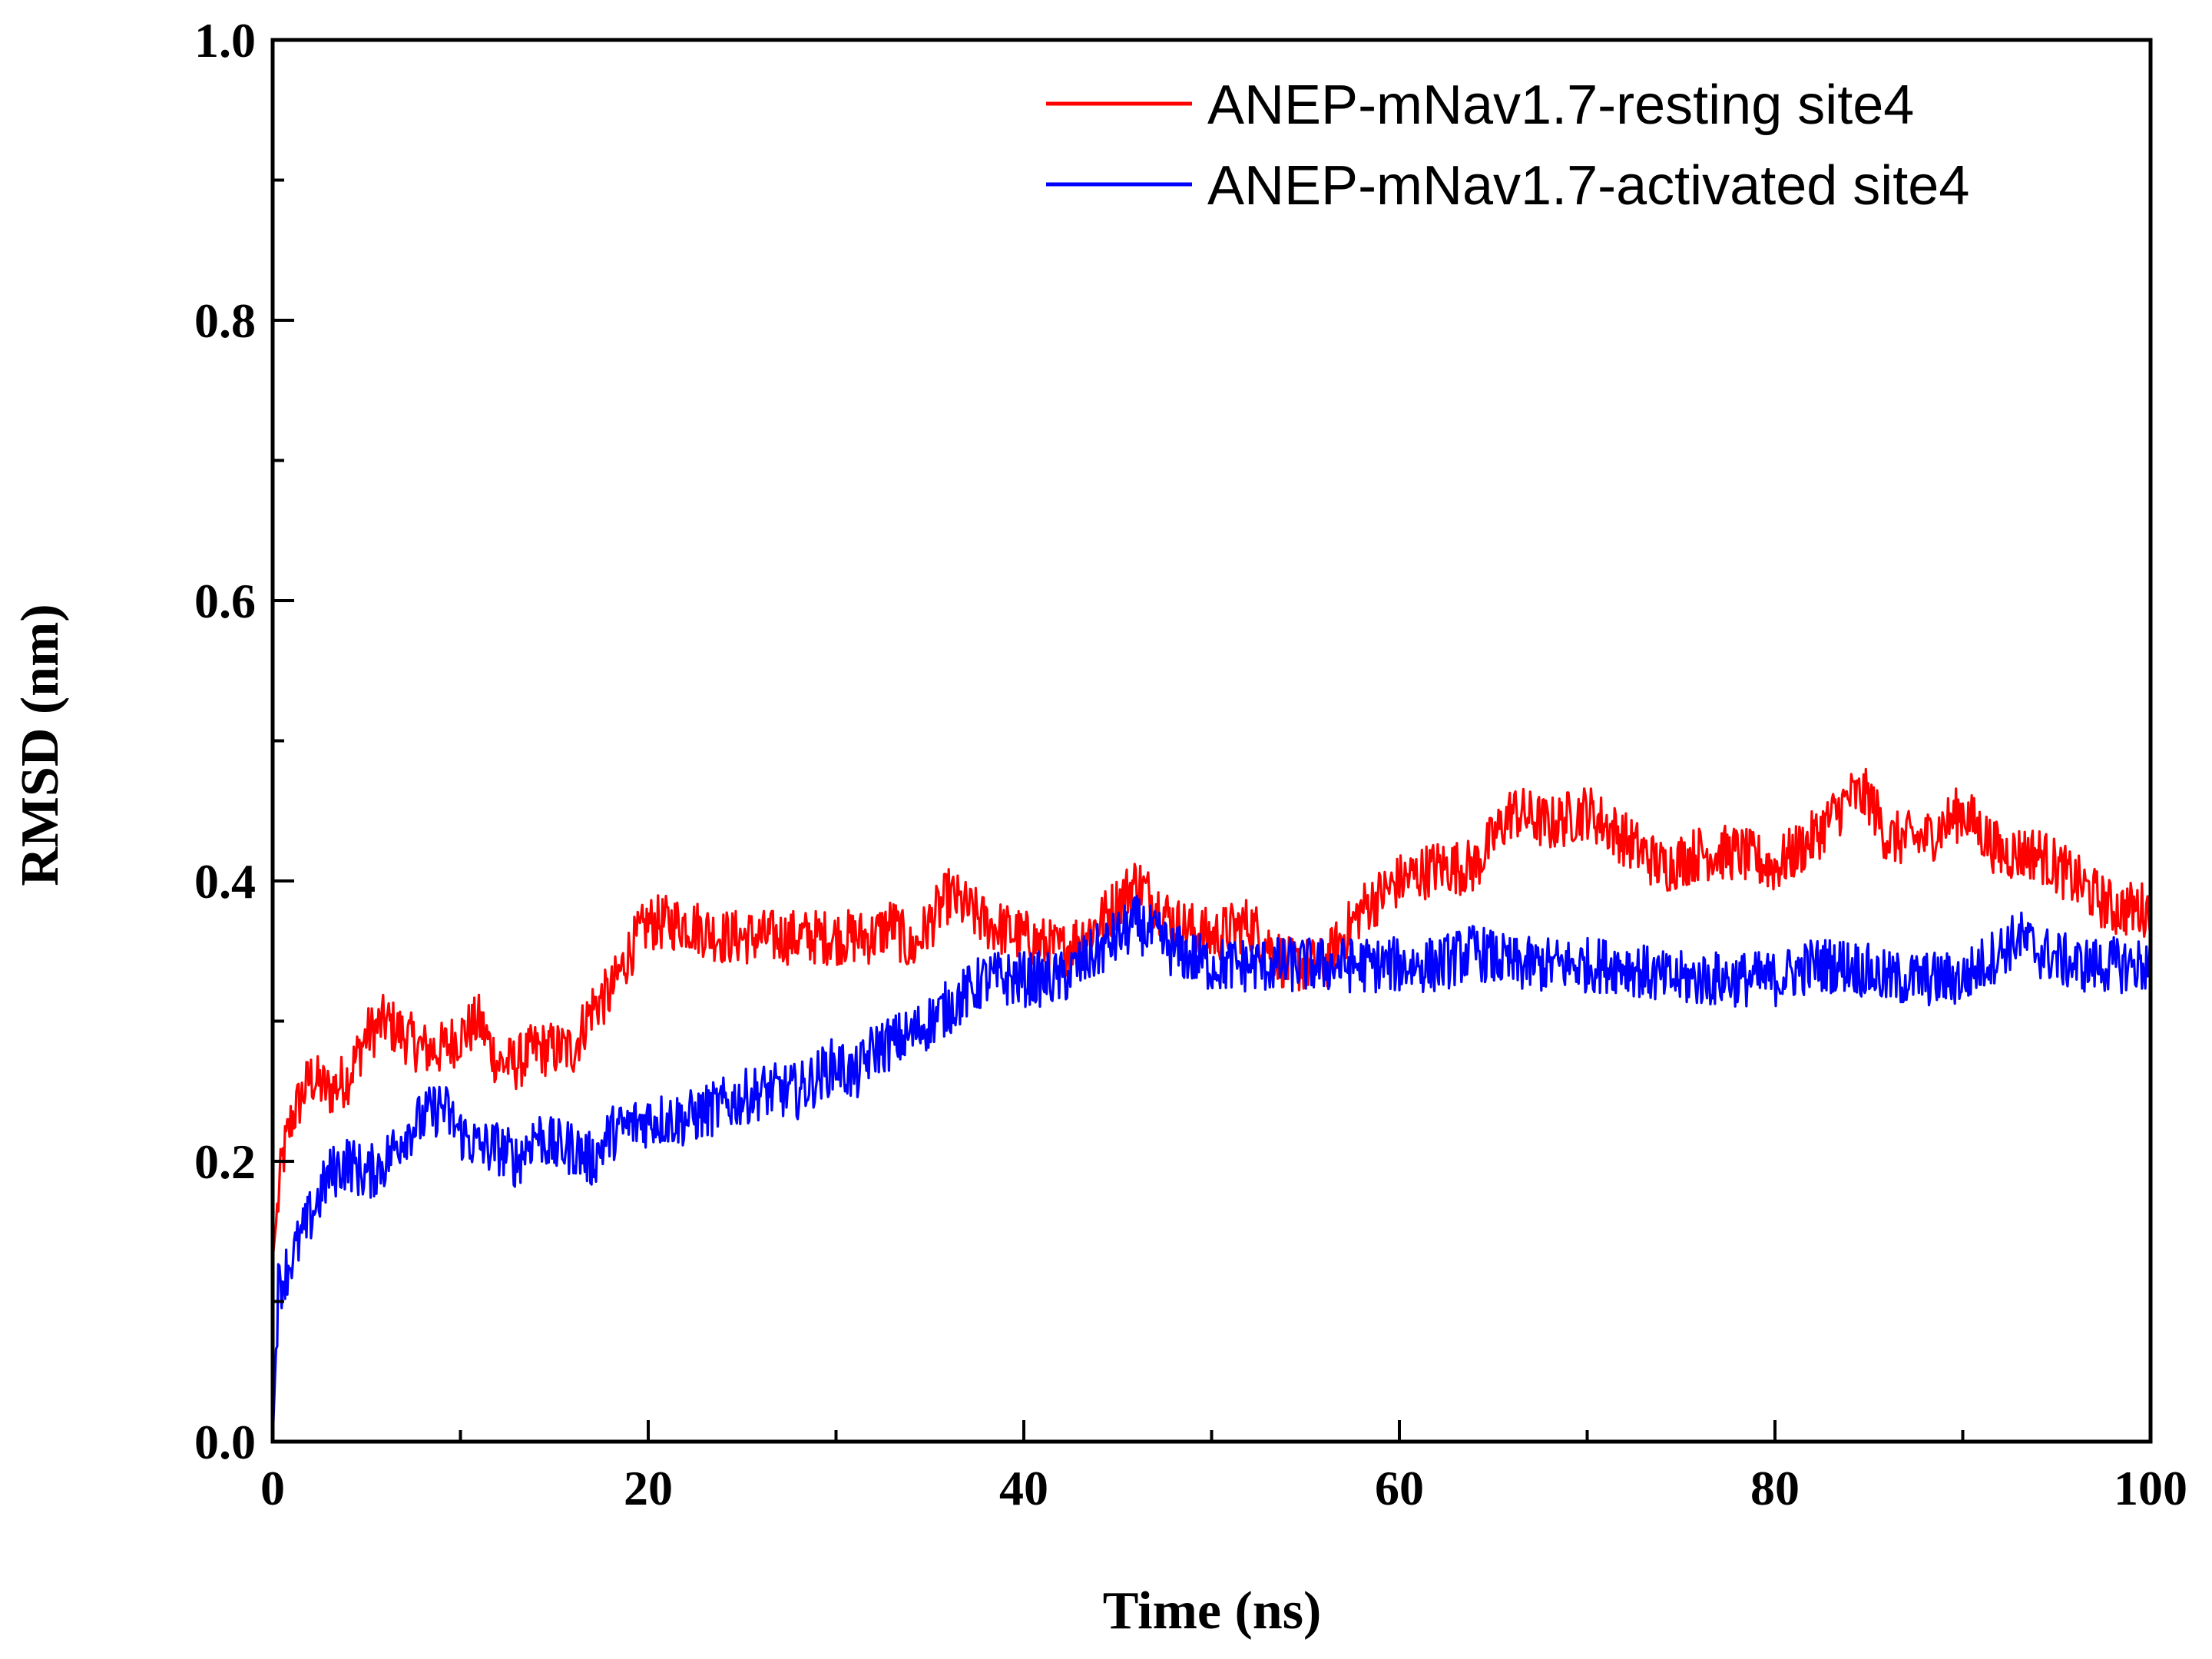 This screenshot has width=2212, height=1659. I want to click on legend-label: ANEP-mNav1.7-activated site4, so click(1588, 186).